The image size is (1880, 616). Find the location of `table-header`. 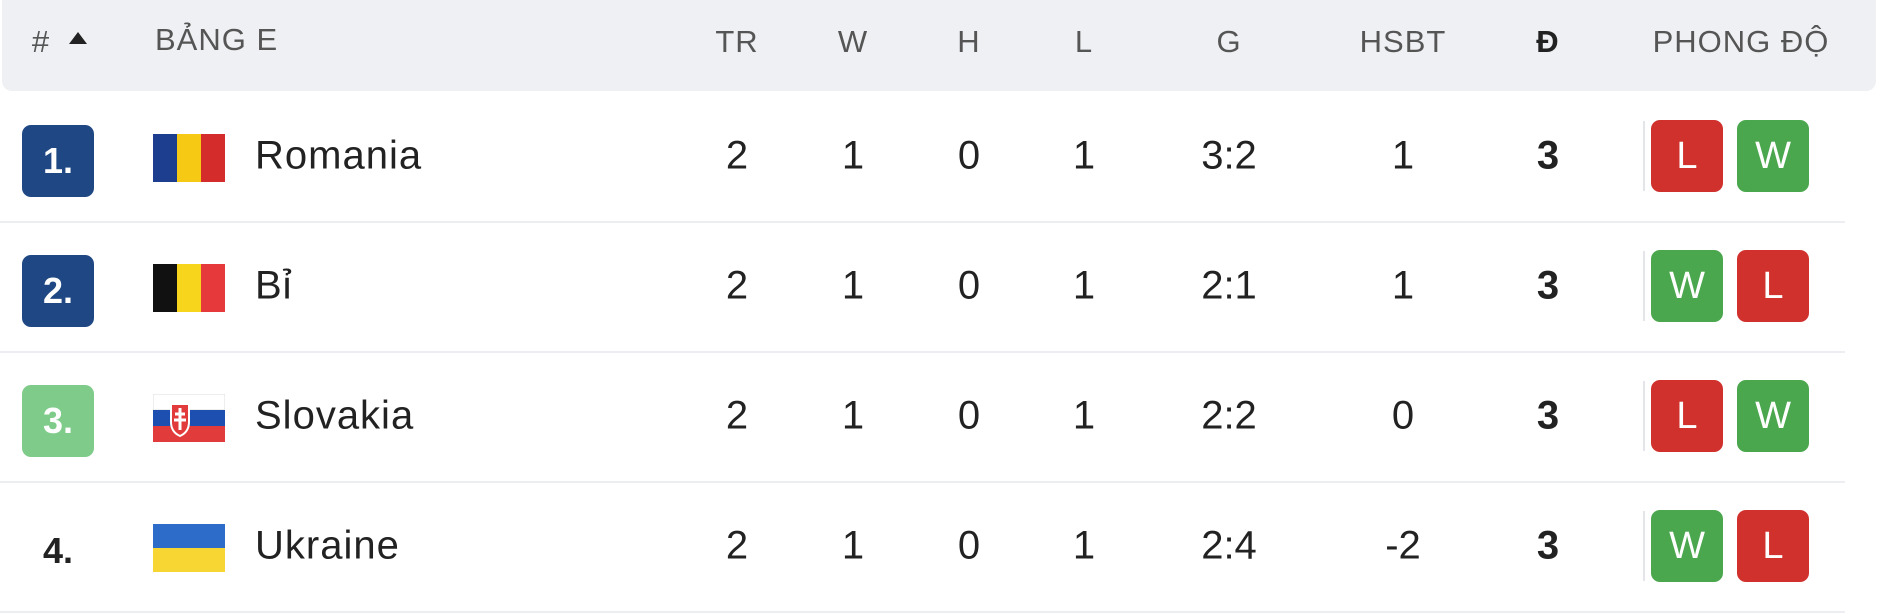

table-header is located at coordinates (939, 45).